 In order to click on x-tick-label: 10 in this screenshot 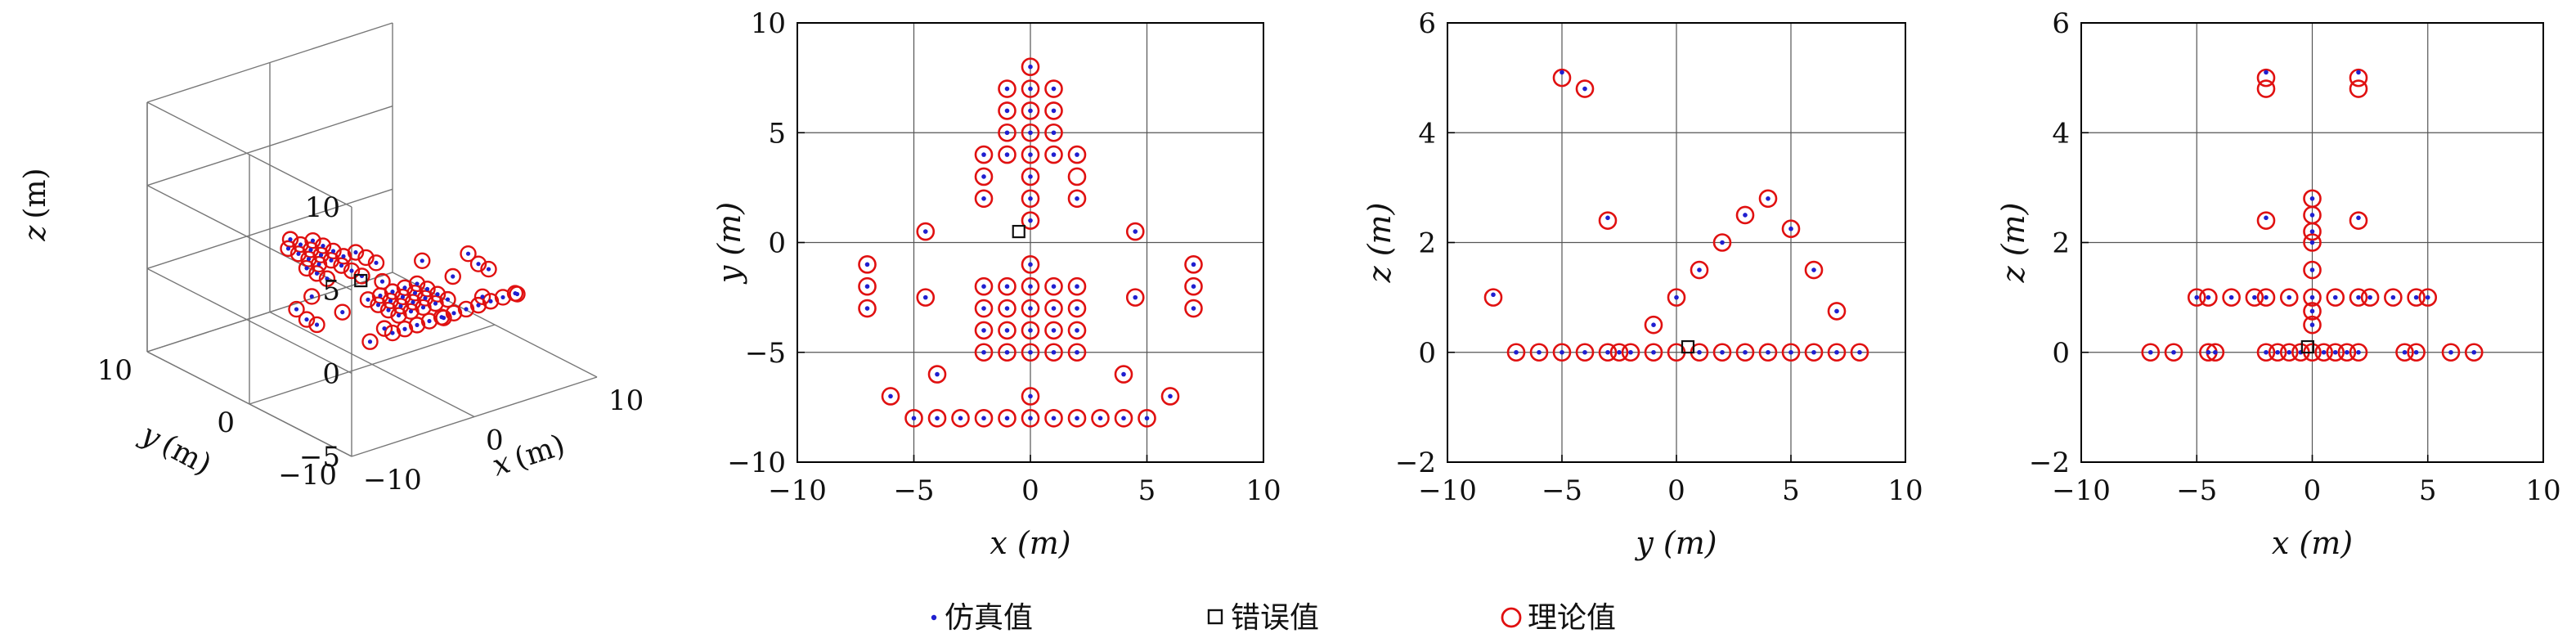, I will do `click(1905, 490)`.